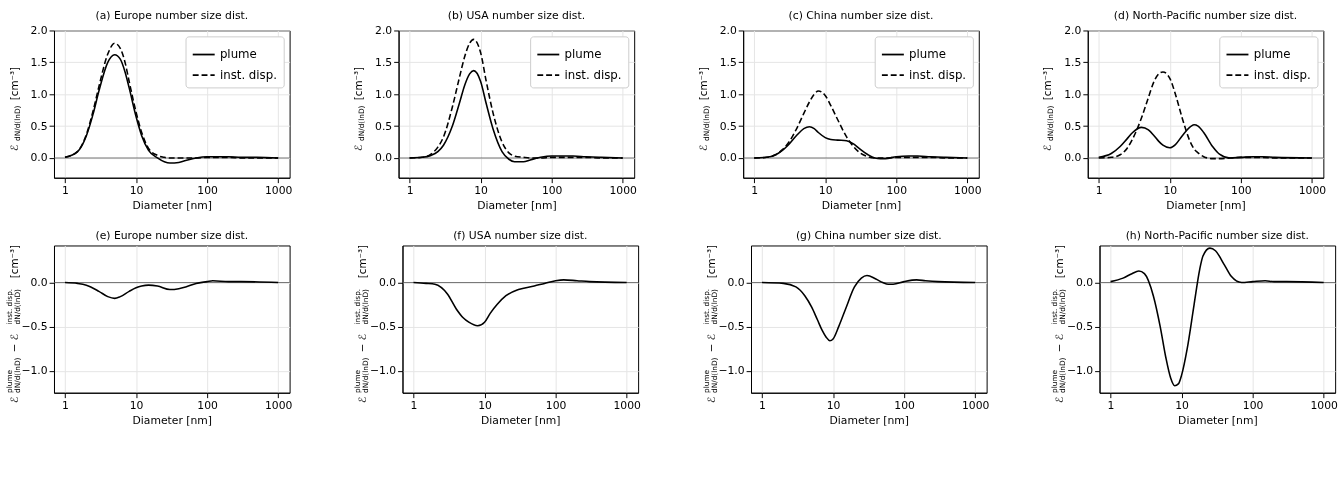 The image size is (1343, 504). Describe the element at coordinates (1217, 235) in the screenshot. I see `chart-title: (h) North-Pacific number size dist.` at that location.